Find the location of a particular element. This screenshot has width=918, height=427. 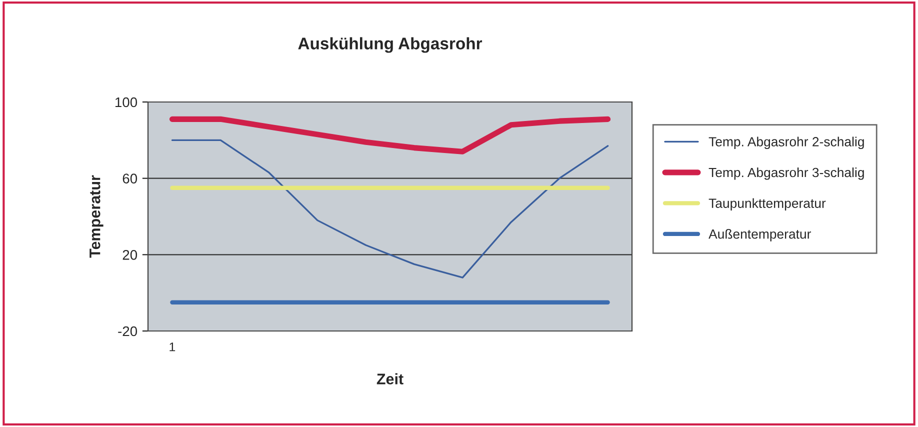

y-tick-label: 100 is located at coordinates (126, 102).